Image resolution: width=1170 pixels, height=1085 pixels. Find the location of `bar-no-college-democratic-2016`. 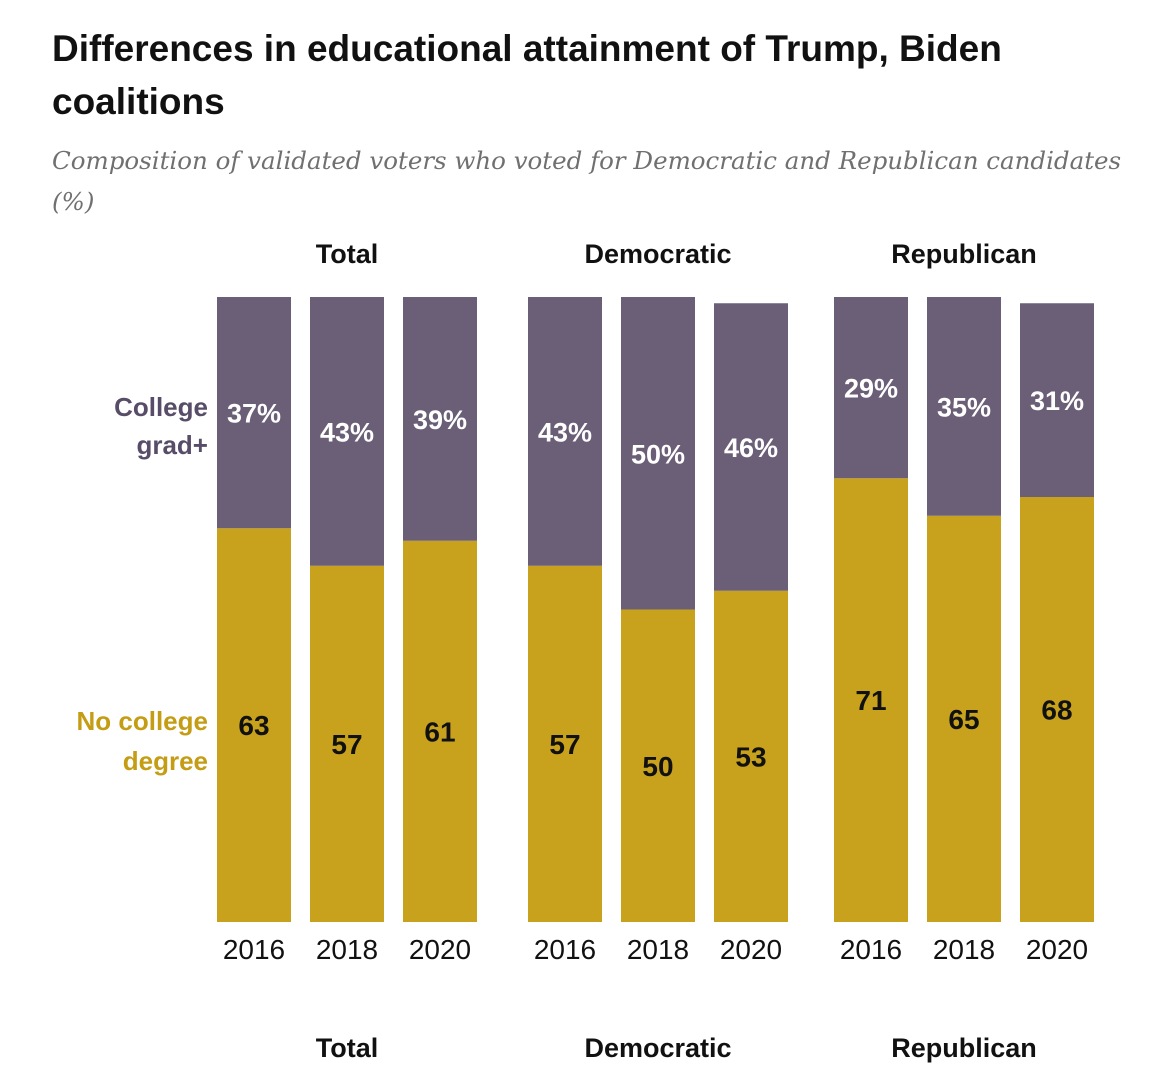

bar-no-college-democratic-2016 is located at coordinates (565, 743).